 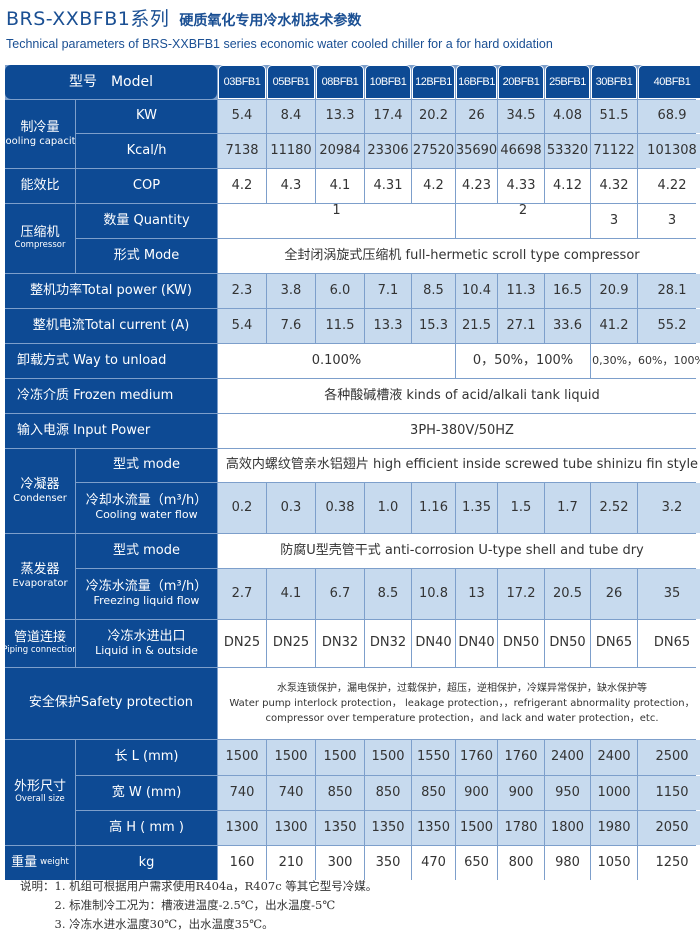 What do you see at coordinates (291, 594) in the screenshot?
I see `freezing-liquid-flow-cell: 4.1` at bounding box center [291, 594].